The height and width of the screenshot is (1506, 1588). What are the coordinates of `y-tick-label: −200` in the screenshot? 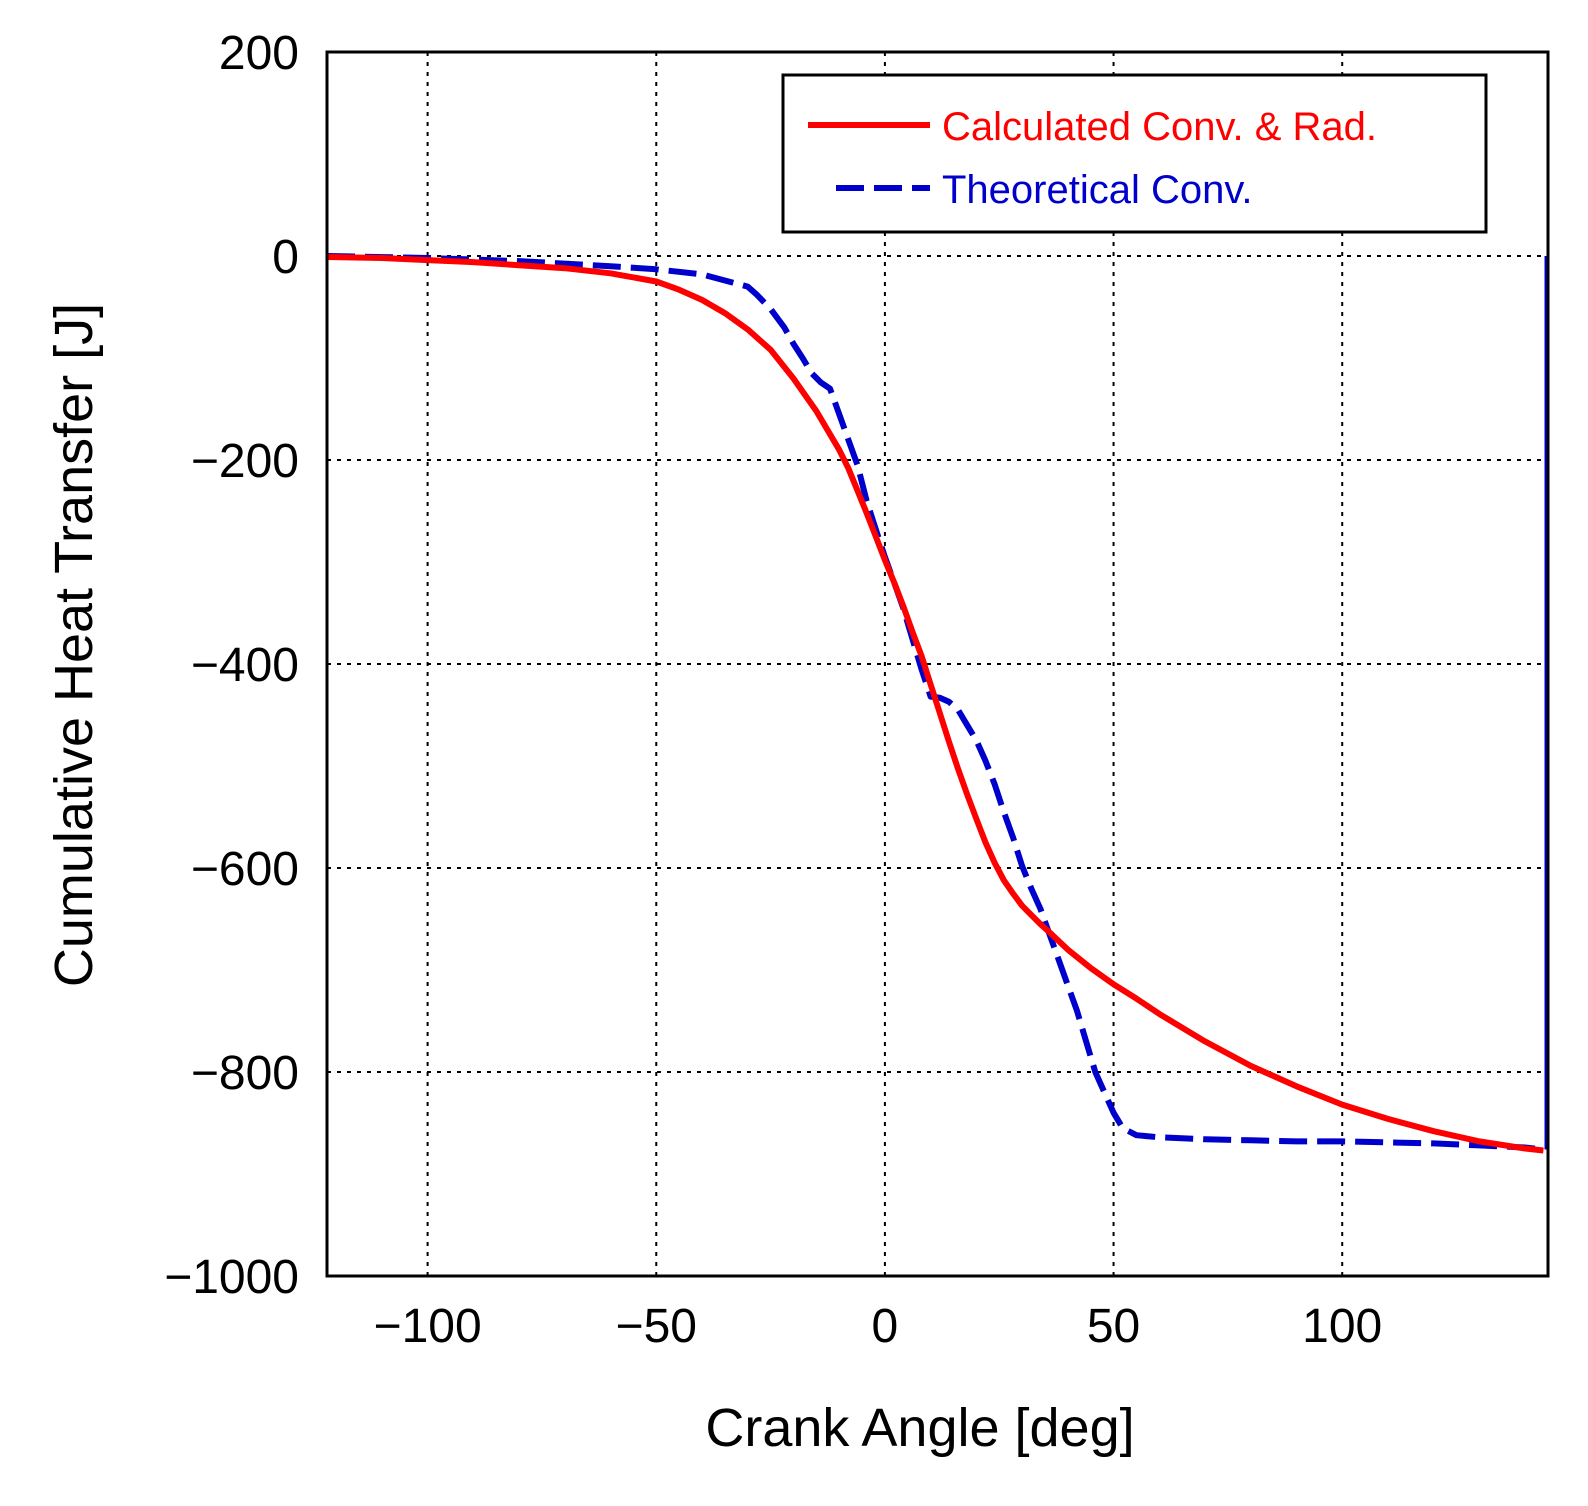 It's located at (245, 461).